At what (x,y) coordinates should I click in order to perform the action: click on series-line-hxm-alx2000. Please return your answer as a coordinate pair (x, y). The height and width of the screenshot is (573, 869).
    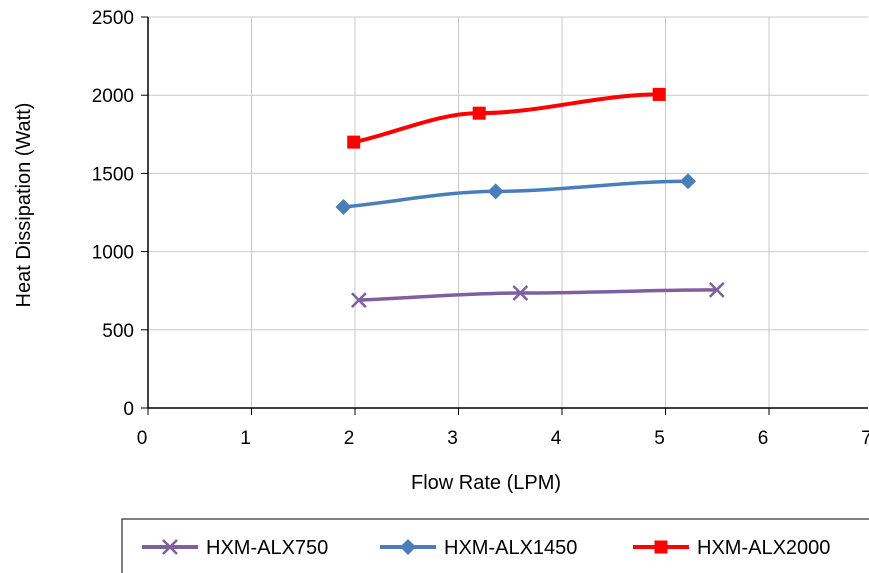
    Looking at the image, I should click on (506, 118).